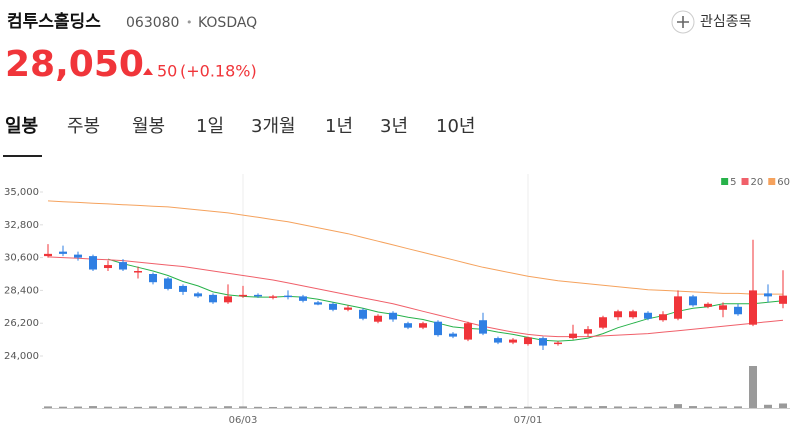  What do you see at coordinates (21, 225) in the screenshot?
I see `y-tick-label: 32,800` at bounding box center [21, 225].